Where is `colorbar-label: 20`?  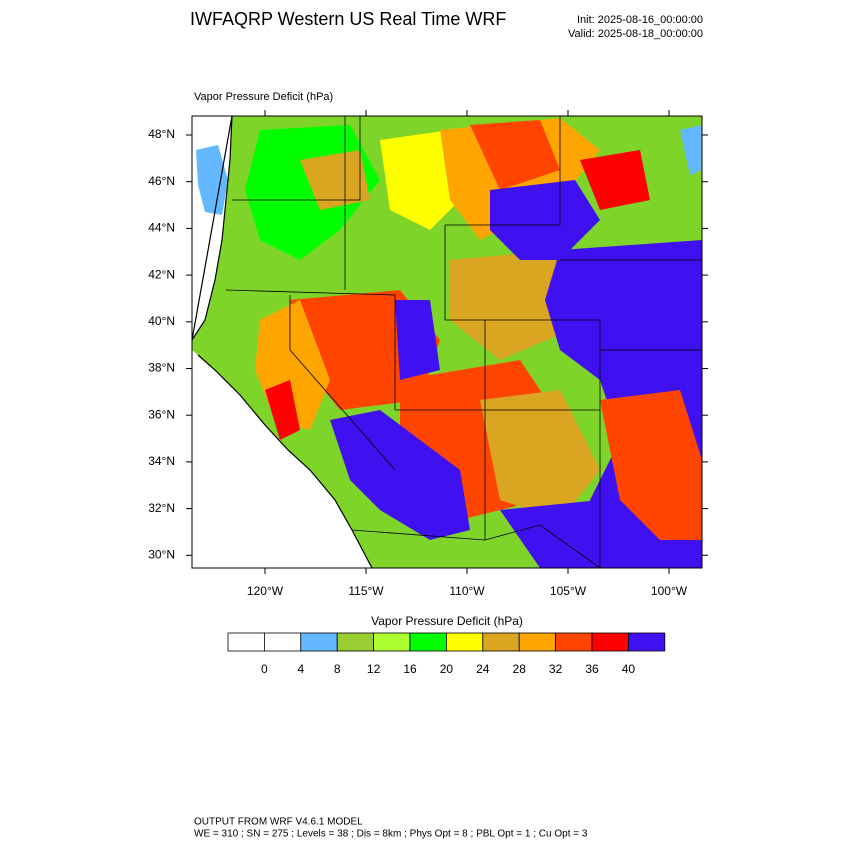 colorbar-label: 20 is located at coordinates (447, 669).